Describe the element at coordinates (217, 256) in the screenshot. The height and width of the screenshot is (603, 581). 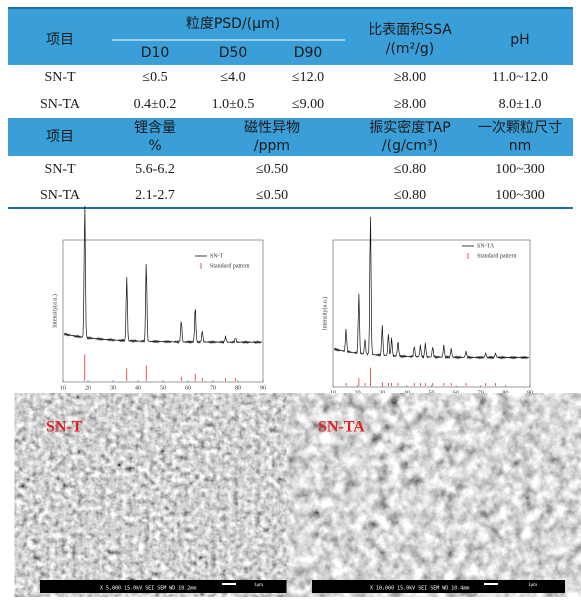
I see `legend-entry: SN-T` at that location.